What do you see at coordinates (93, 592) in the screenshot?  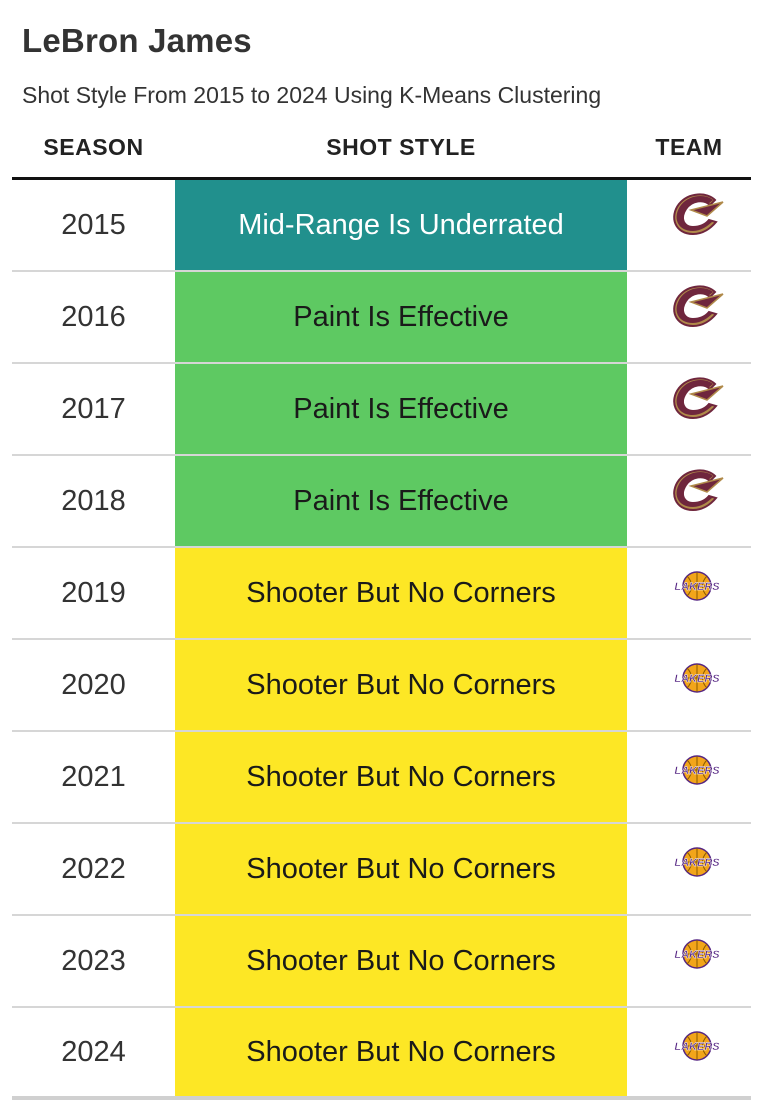 I see `season-cell: 2019` at bounding box center [93, 592].